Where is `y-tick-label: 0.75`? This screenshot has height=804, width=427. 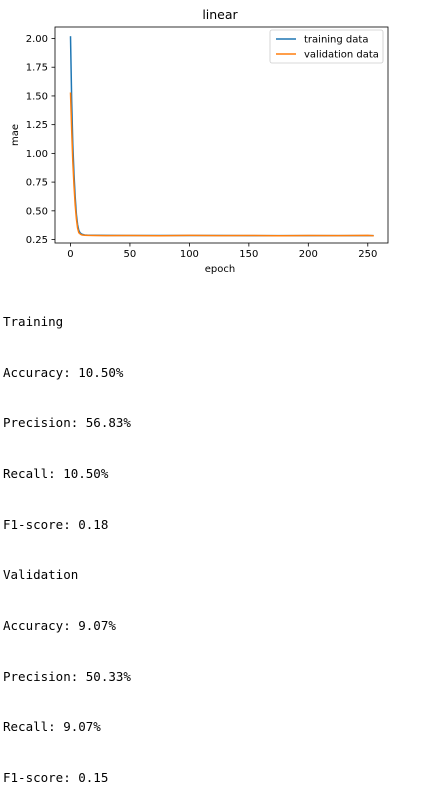 y-tick-label: 0.75 is located at coordinates (37, 183).